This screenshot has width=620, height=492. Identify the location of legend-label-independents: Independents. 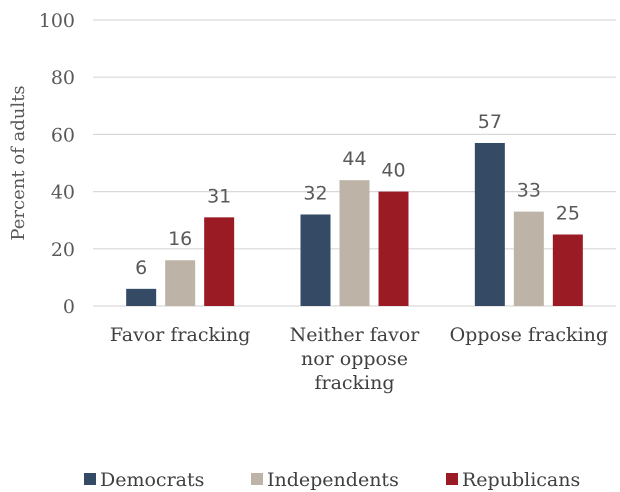
(333, 480).